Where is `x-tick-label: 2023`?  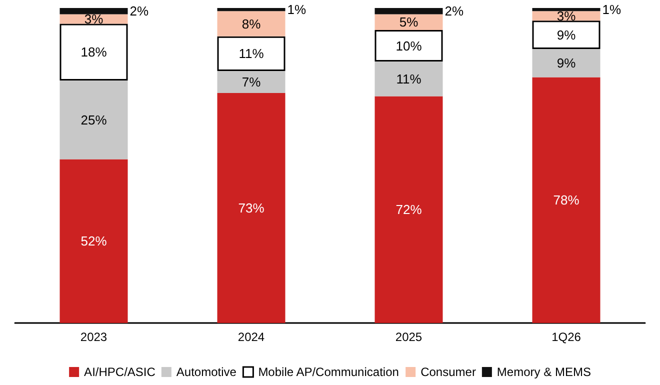
x-tick-label: 2023 is located at coordinates (94, 337).